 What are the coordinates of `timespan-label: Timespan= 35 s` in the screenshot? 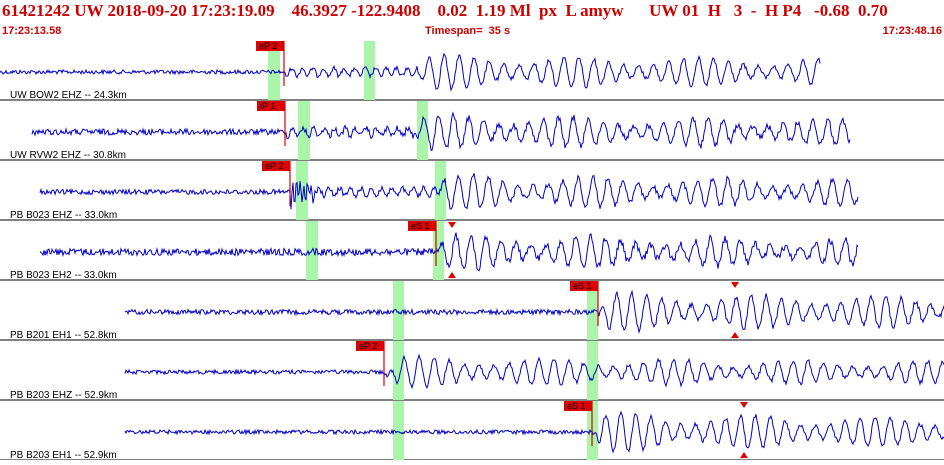 It's located at (468, 31).